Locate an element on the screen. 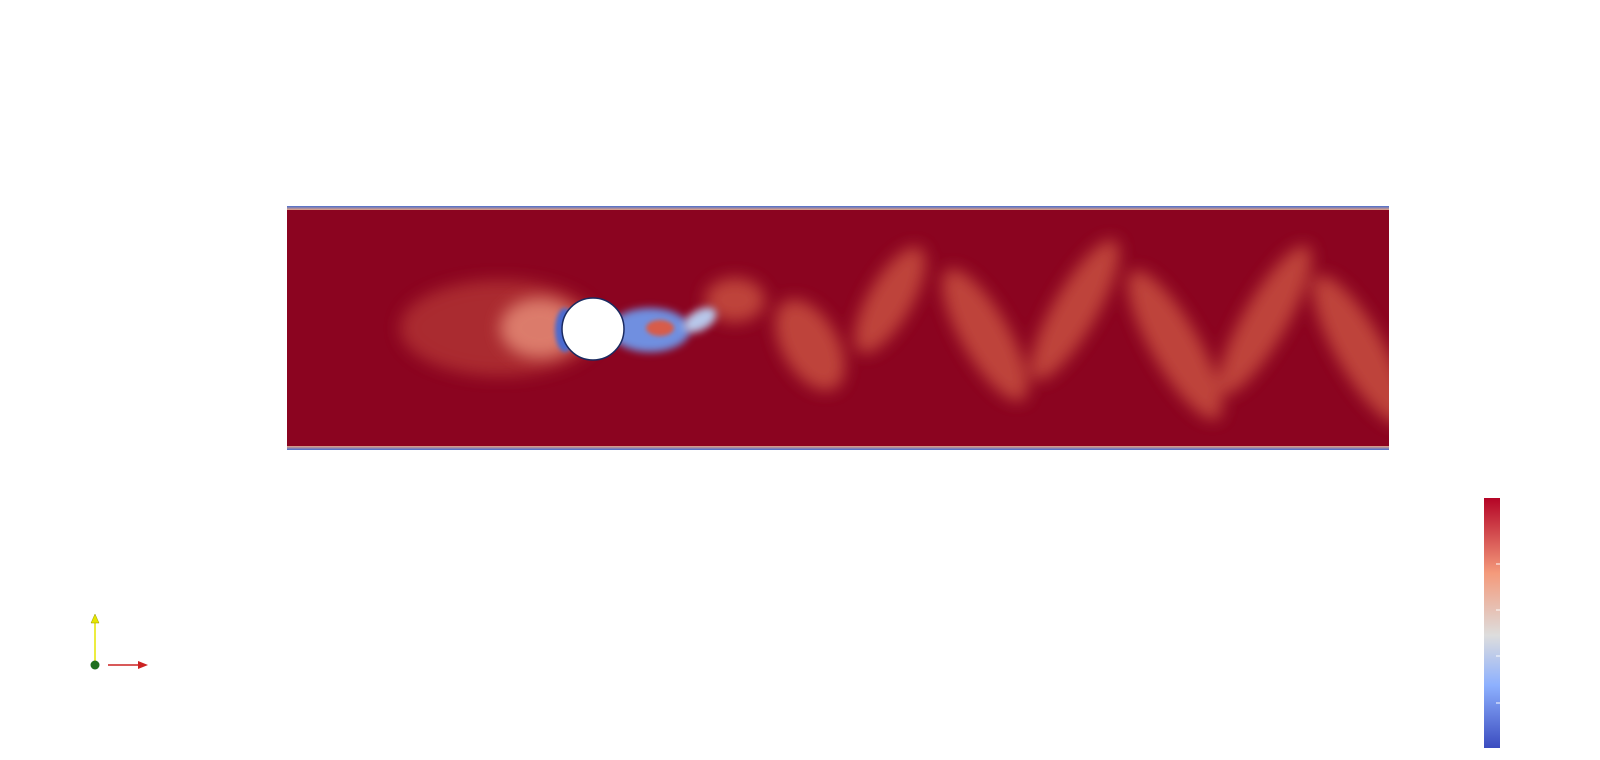 Image resolution: width=1600 pixels, height=760 pixels. orientation-axes is located at coordinates (119, 641).